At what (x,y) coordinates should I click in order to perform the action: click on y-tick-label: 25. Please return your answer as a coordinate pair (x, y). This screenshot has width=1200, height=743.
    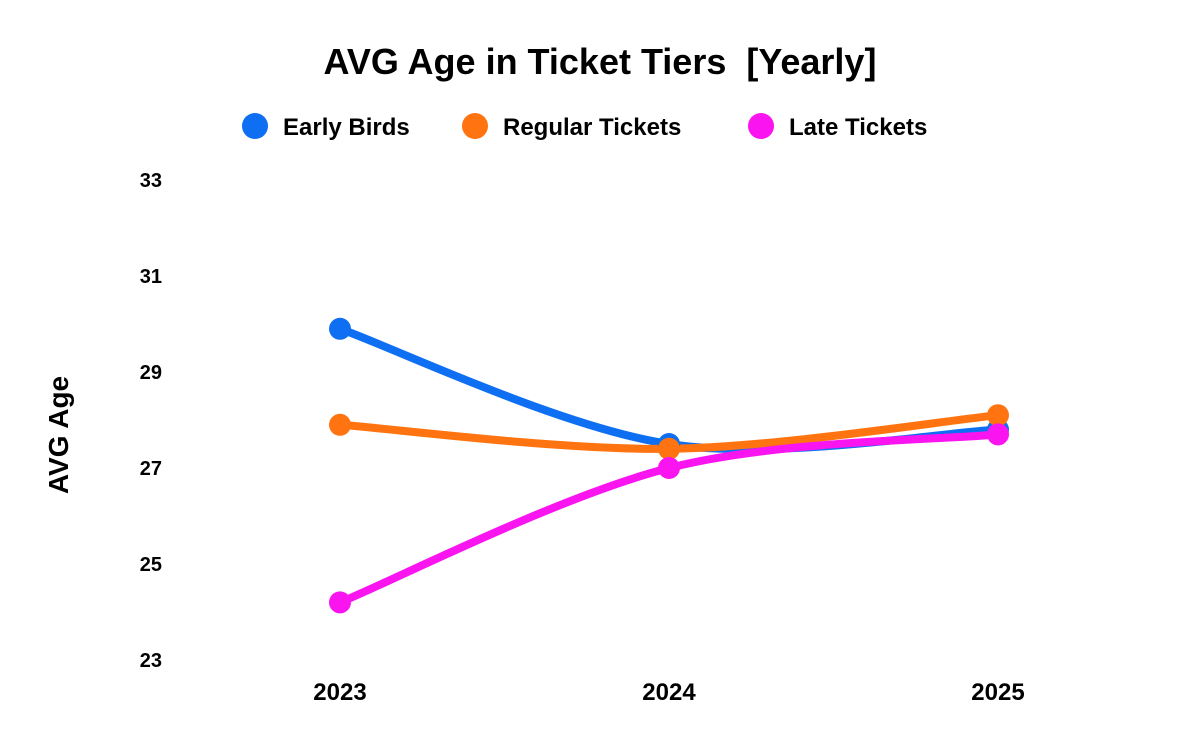
    Looking at the image, I should click on (151, 565).